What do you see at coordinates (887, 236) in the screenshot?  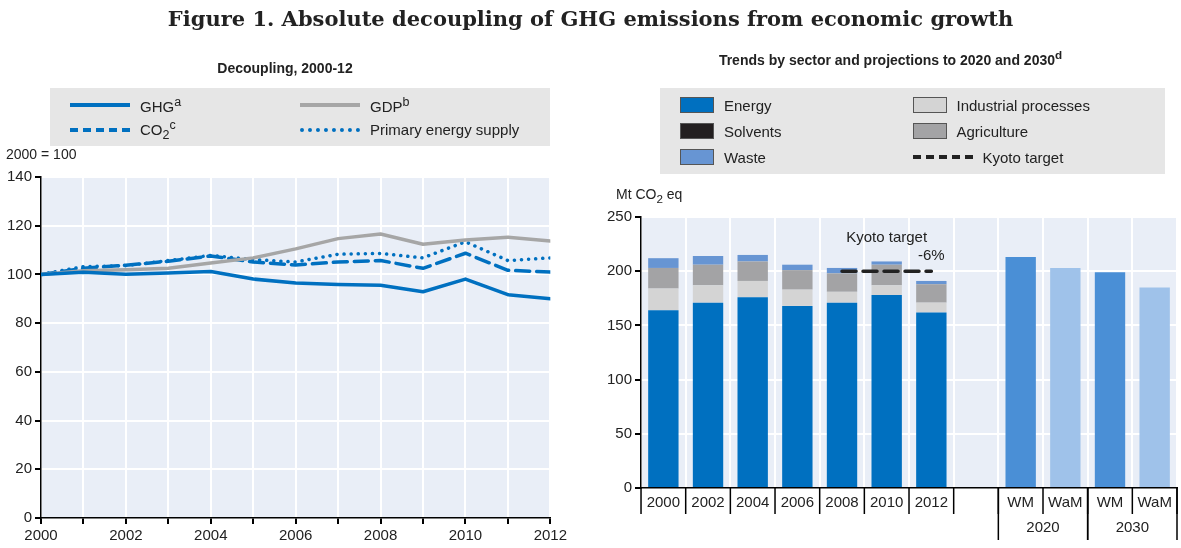 I see `annotation: Kyoto target` at bounding box center [887, 236].